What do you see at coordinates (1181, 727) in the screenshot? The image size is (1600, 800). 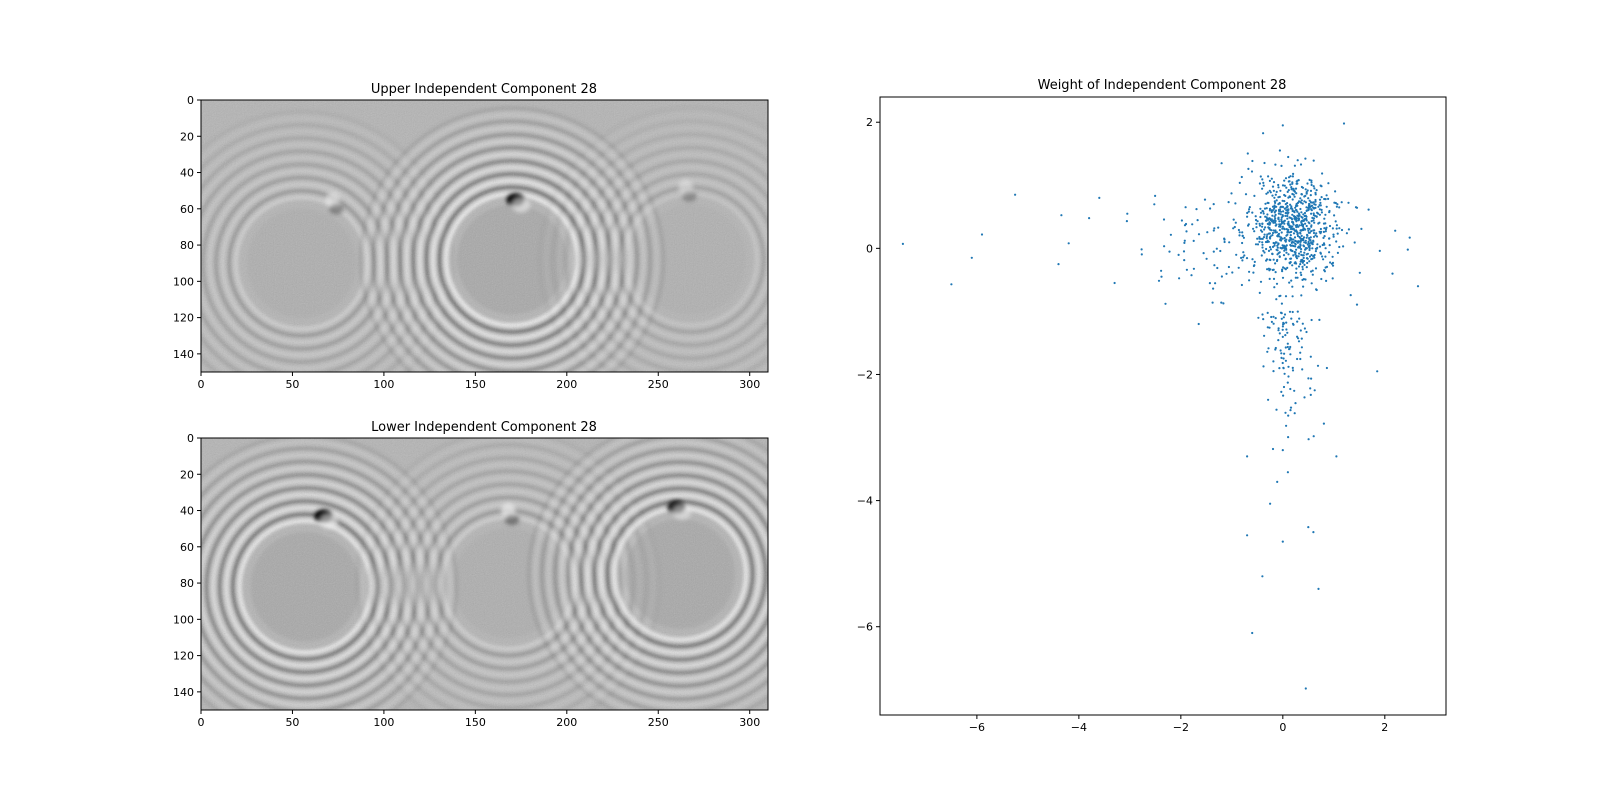 I see `scatter-x-tick-label: −2` at bounding box center [1181, 727].